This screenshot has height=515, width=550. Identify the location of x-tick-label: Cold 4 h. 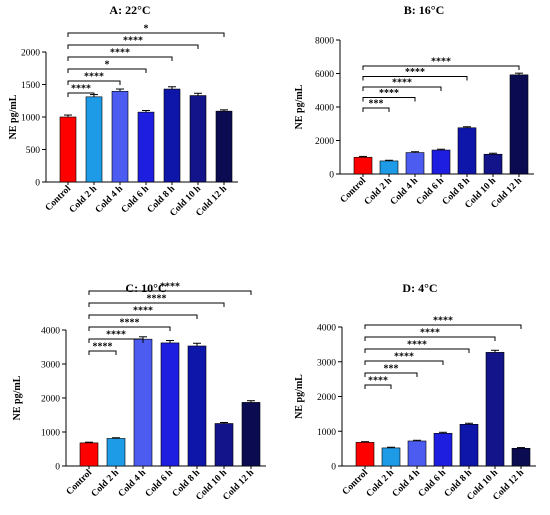
(133, 484).